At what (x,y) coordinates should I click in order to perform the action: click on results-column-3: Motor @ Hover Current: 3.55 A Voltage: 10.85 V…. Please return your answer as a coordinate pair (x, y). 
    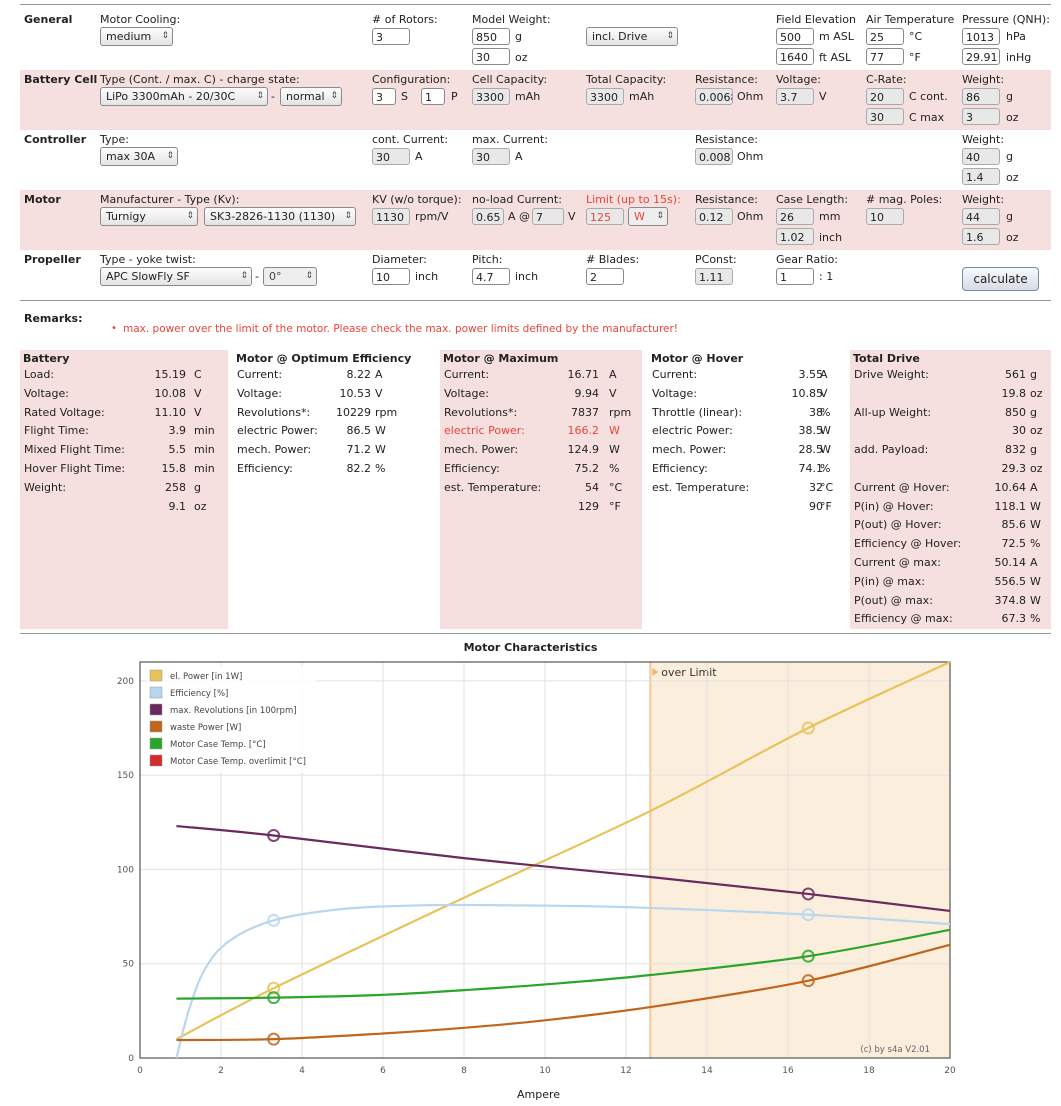
    Looking at the image, I should click on (746, 489).